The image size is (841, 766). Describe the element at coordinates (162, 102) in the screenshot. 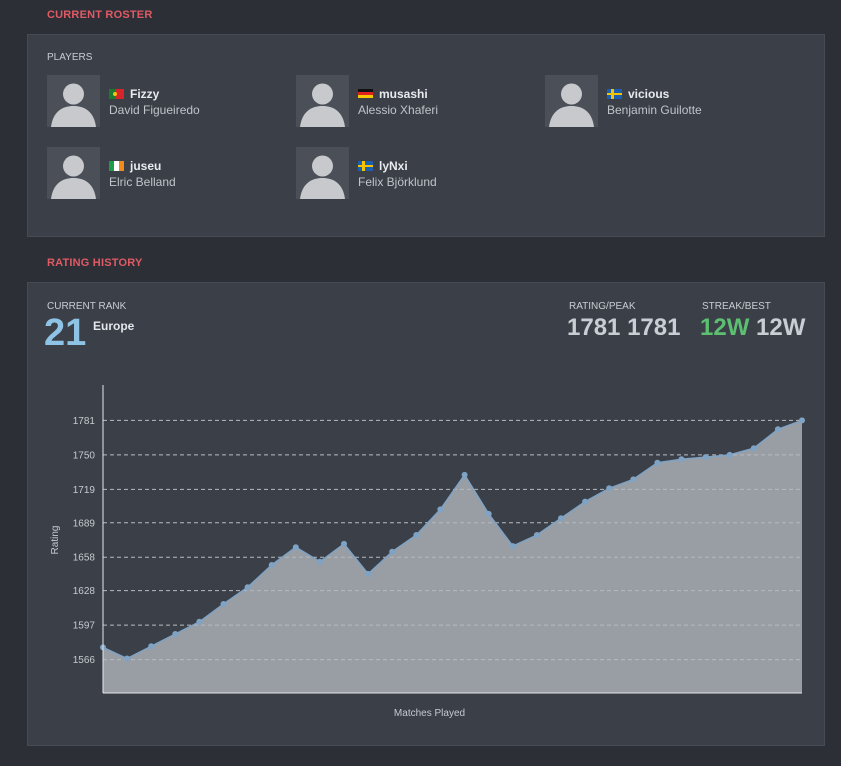

I see `player-card: Fizzy David Figueiredo` at that location.